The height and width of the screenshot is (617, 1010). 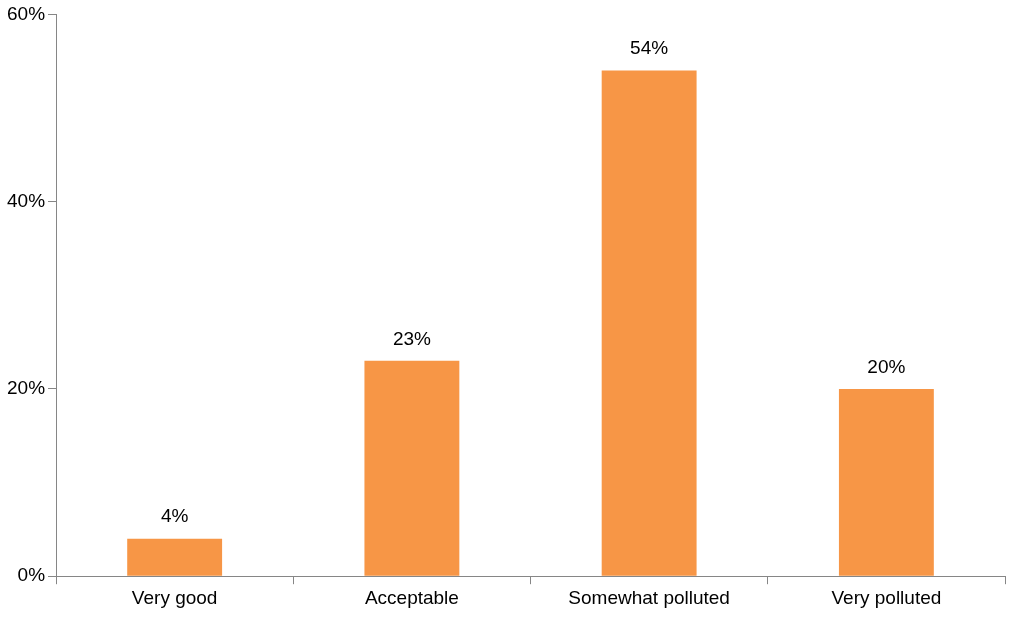 What do you see at coordinates (26, 388) in the screenshot?
I see `y-tick-label: 20%` at bounding box center [26, 388].